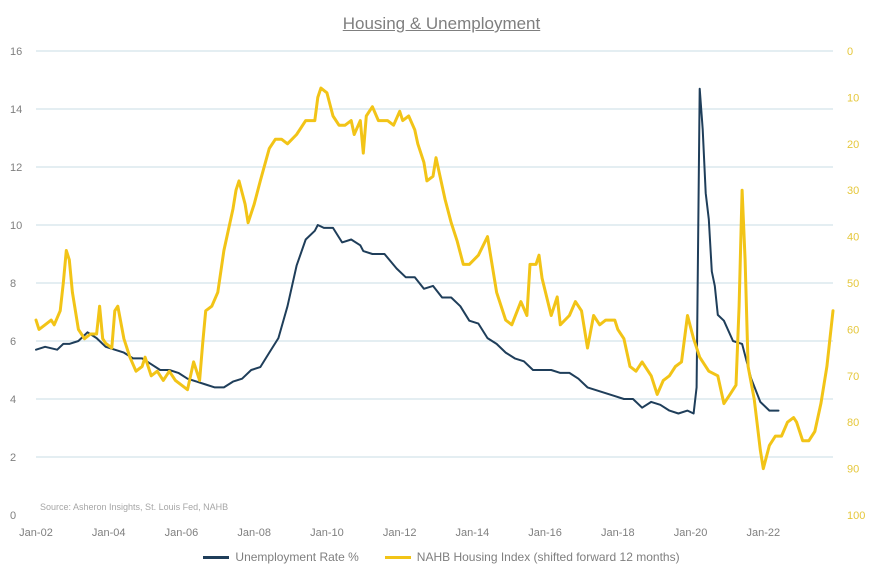 Image resolution: width=883 pixels, height=579 pixels. What do you see at coordinates (13, 284) in the screenshot?
I see `left-tick-label-8: 8` at bounding box center [13, 284].